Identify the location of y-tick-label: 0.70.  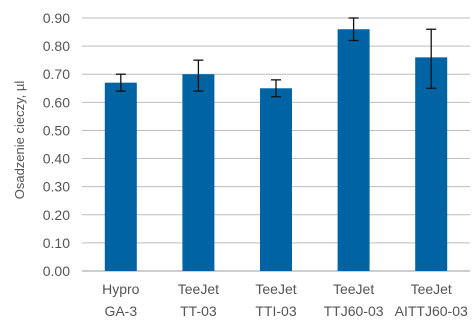
(56, 74).